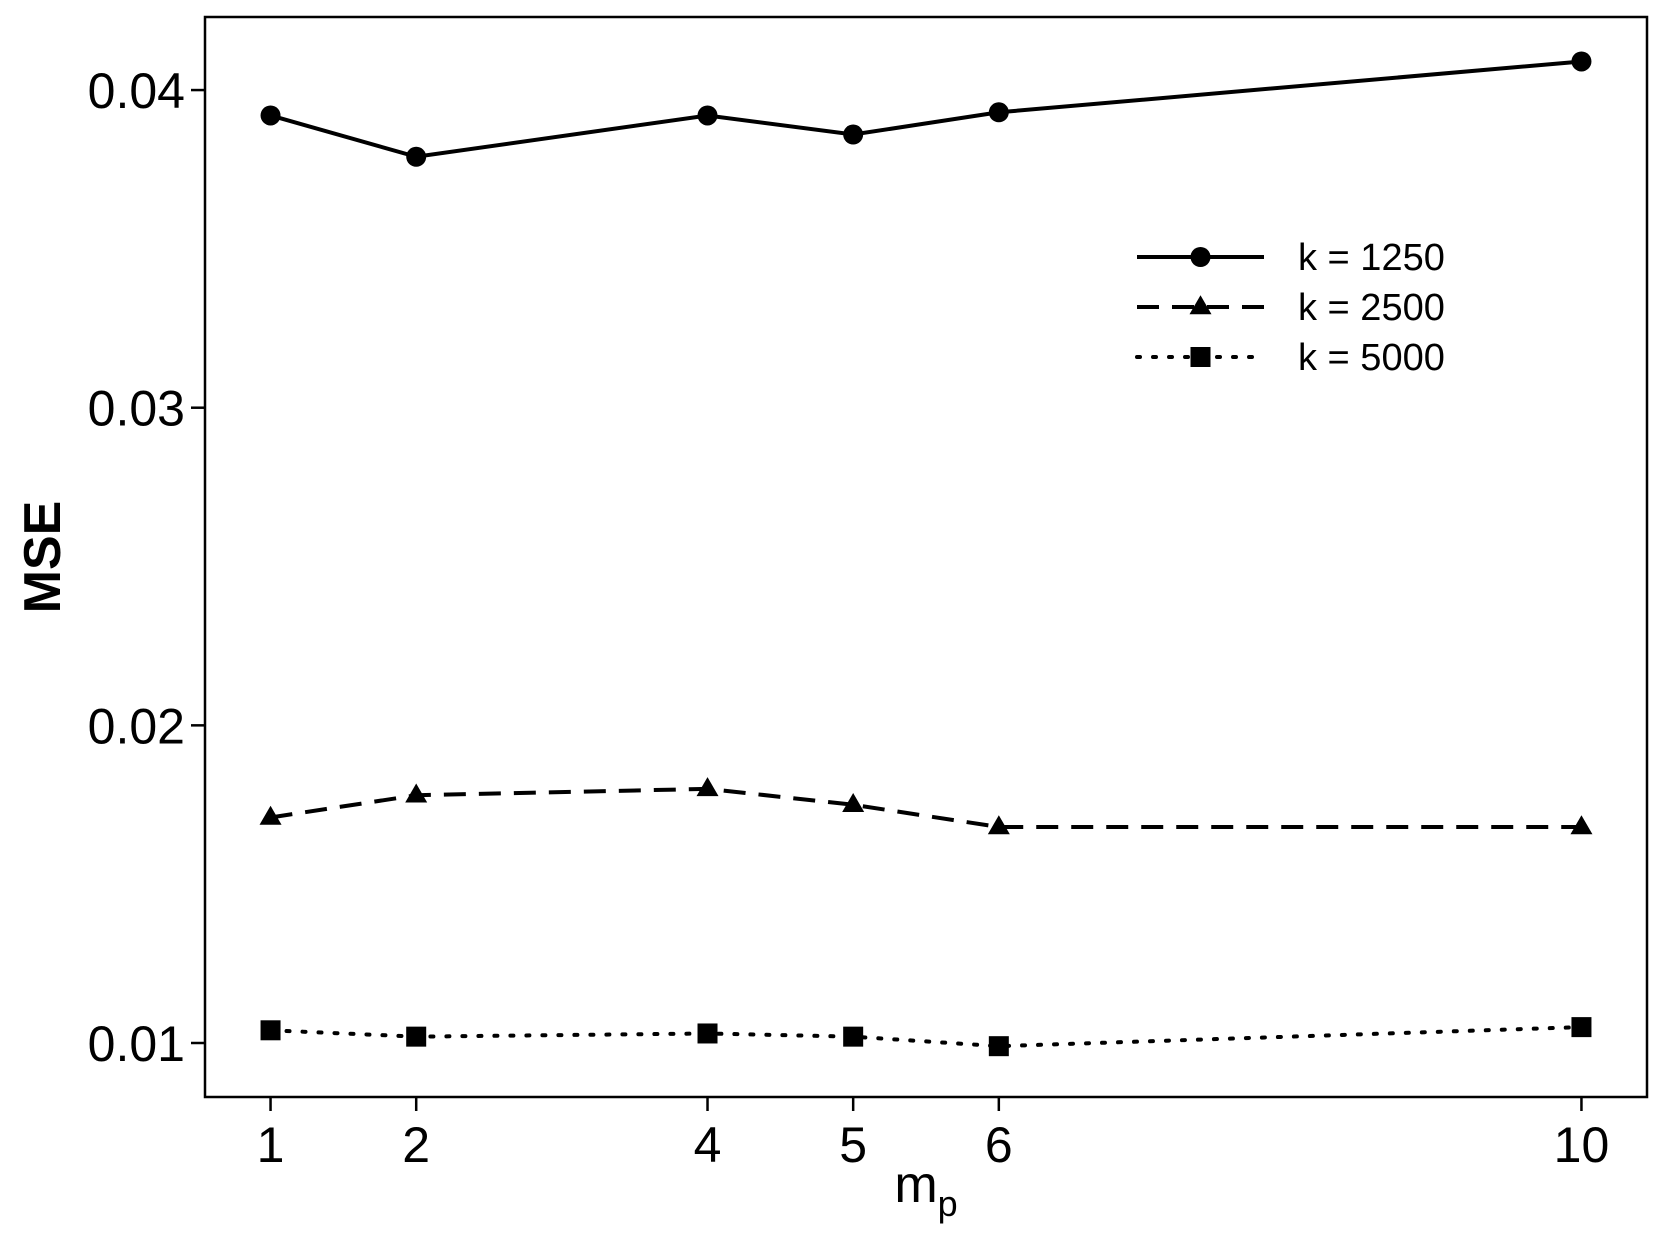 This screenshot has width=1661, height=1246. What do you see at coordinates (146, 567) in the screenshot?
I see `y-axis: 0.01 0.02 0.03 0.04` at bounding box center [146, 567].